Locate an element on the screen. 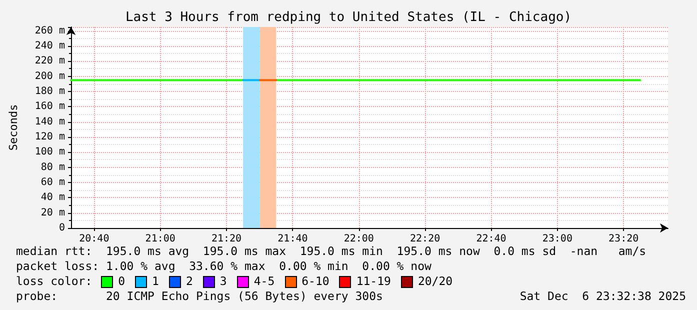 Image resolution: width=697 pixels, height=310 pixels. text: packet loss: 1.00 % avg 33.60 % max 0.00 % min 0.00 % now is located at coordinates (224, 266).